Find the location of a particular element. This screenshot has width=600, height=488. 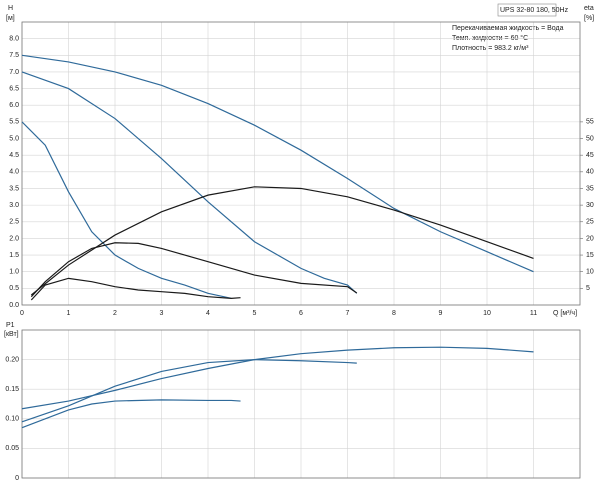

x-tick-label: 10 is located at coordinates (487, 313).